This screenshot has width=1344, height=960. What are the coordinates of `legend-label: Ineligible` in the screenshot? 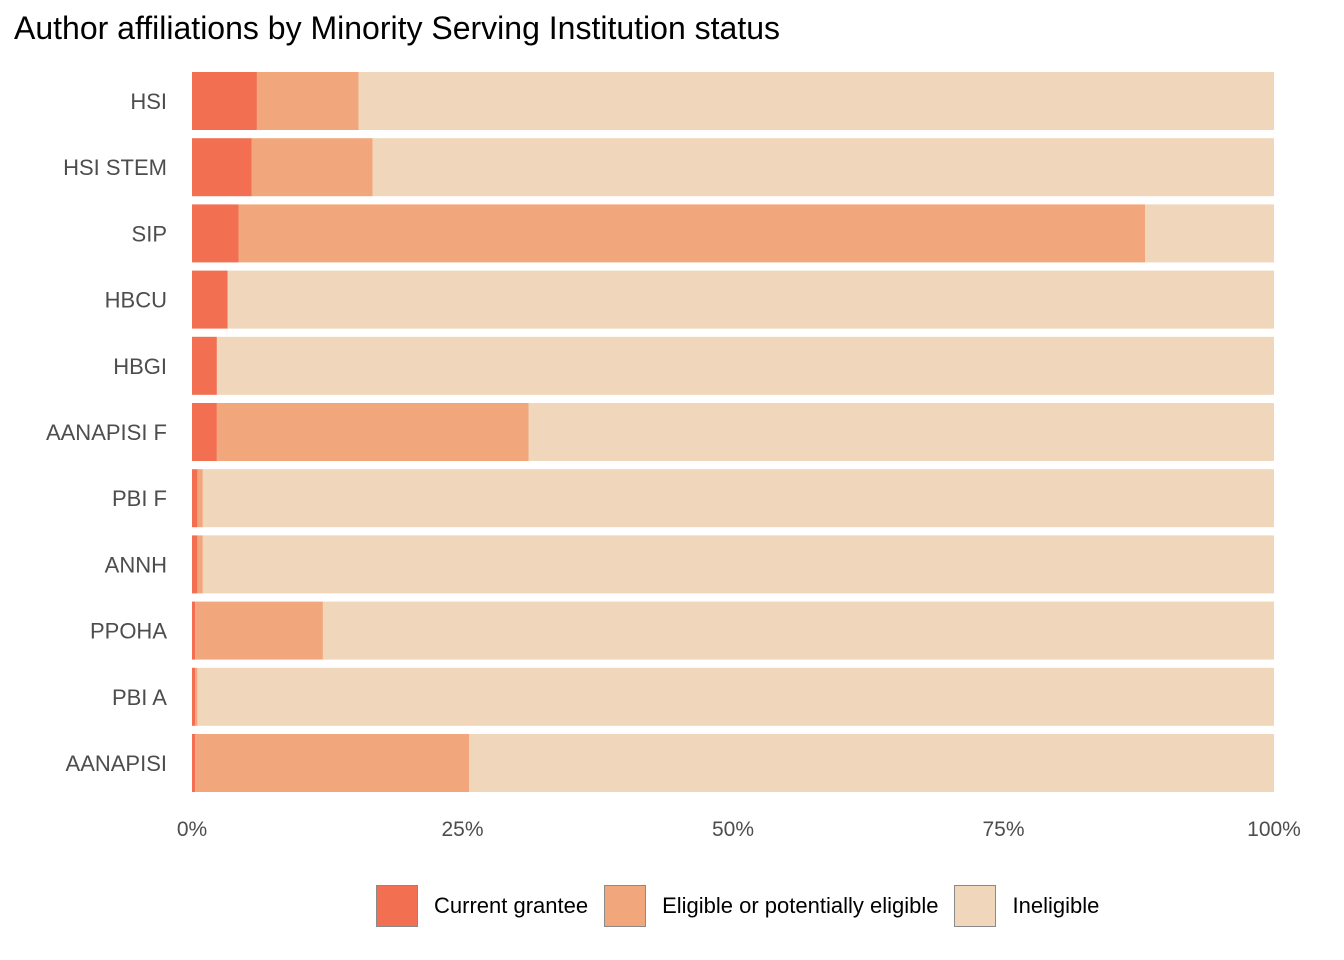 It's located at (1056, 905).